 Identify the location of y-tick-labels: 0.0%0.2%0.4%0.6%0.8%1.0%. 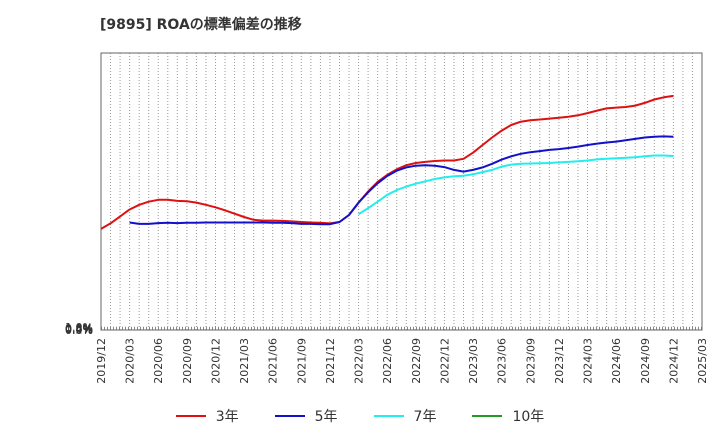
(79, 329).